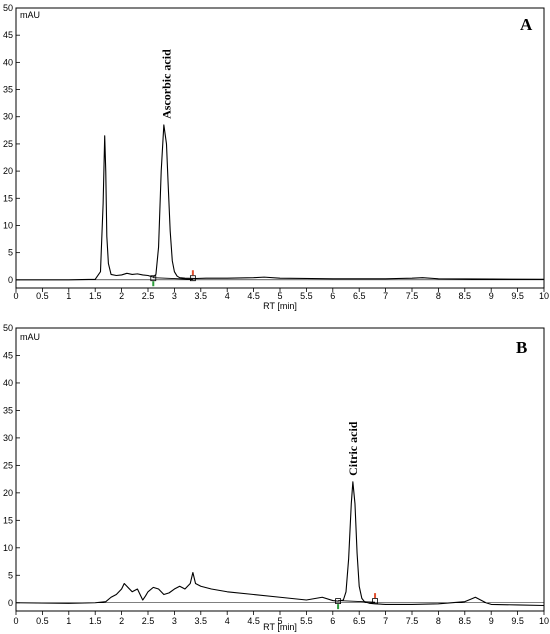  What do you see at coordinates (526, 24) in the screenshot?
I see `panel-letter: A` at bounding box center [526, 24].